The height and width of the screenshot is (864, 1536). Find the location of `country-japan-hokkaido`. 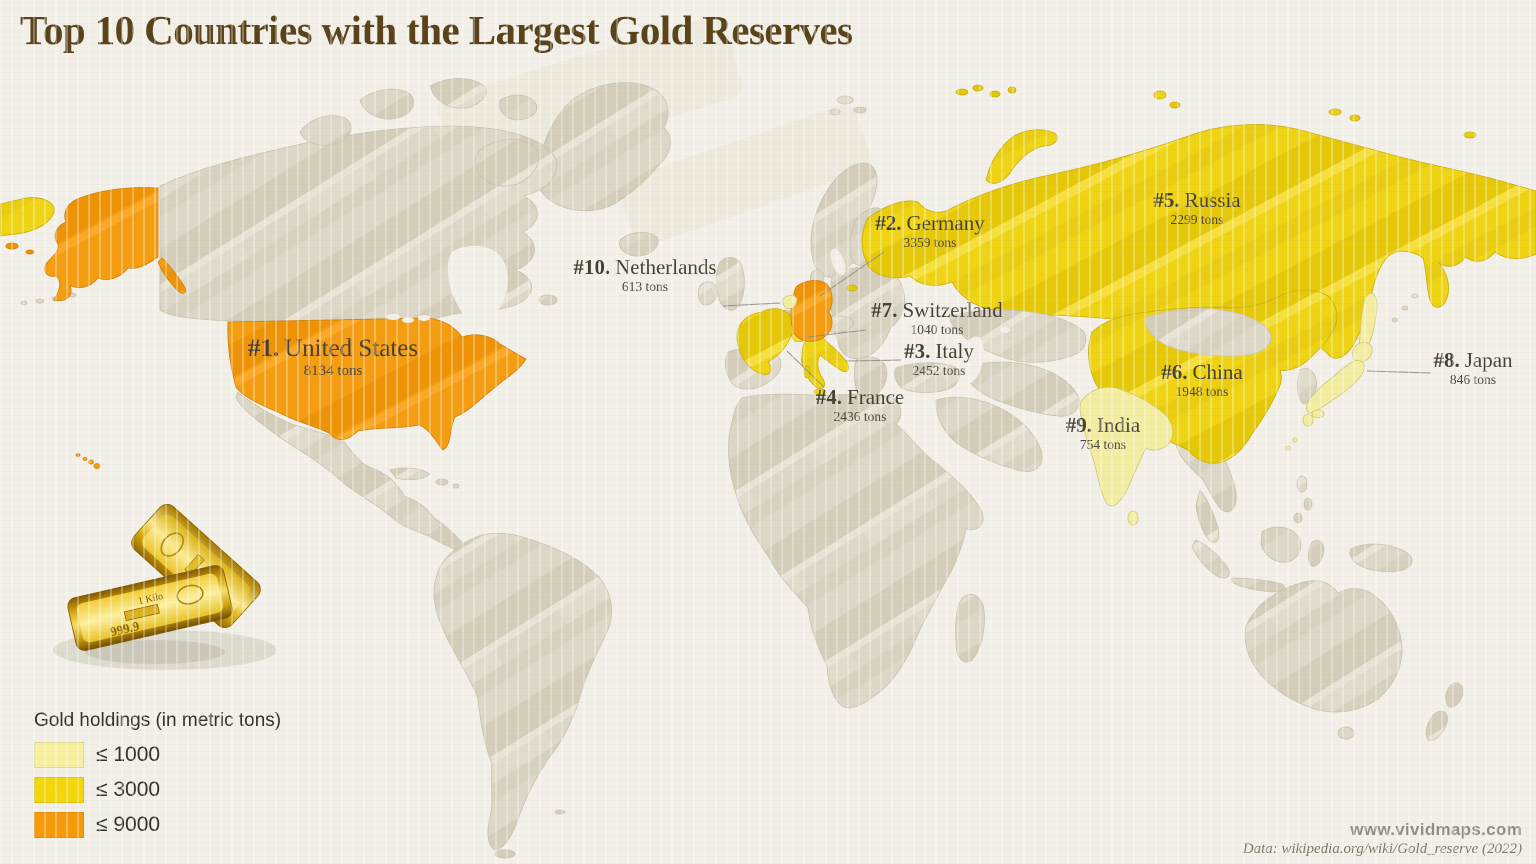

country-japan-hokkaido is located at coordinates (1362, 352).